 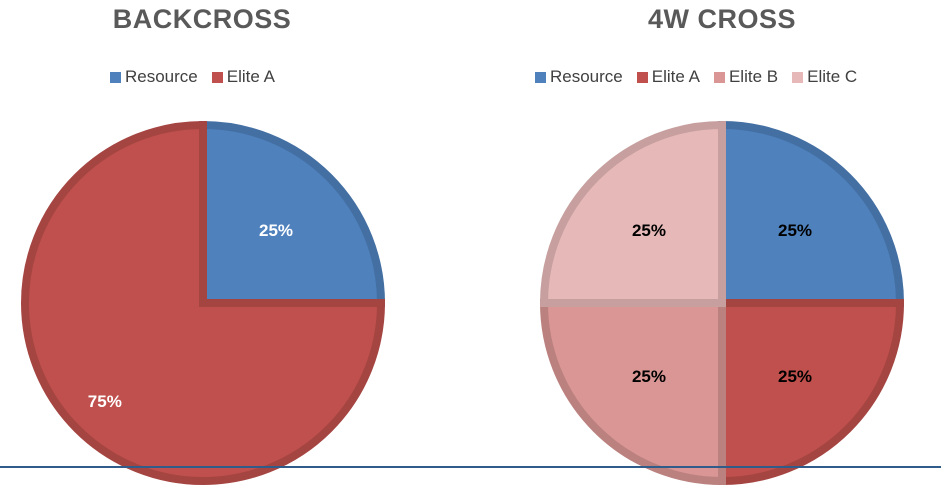 What do you see at coordinates (632, 392) in the screenshot?
I see `pie-slice-elite-b` at bounding box center [632, 392].